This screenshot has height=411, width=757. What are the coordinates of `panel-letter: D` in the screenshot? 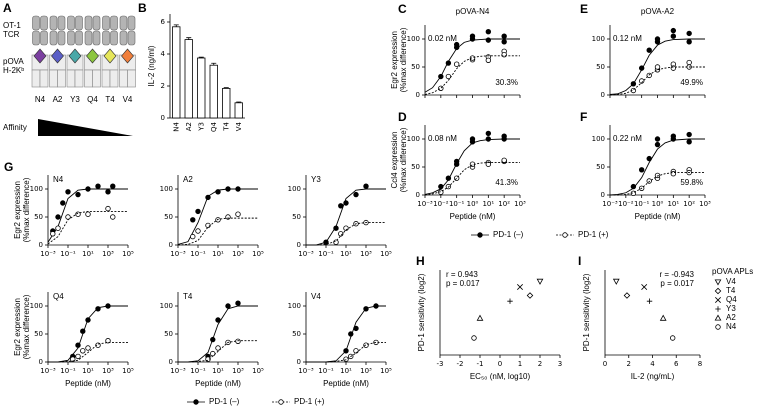 It's located at (402, 117).